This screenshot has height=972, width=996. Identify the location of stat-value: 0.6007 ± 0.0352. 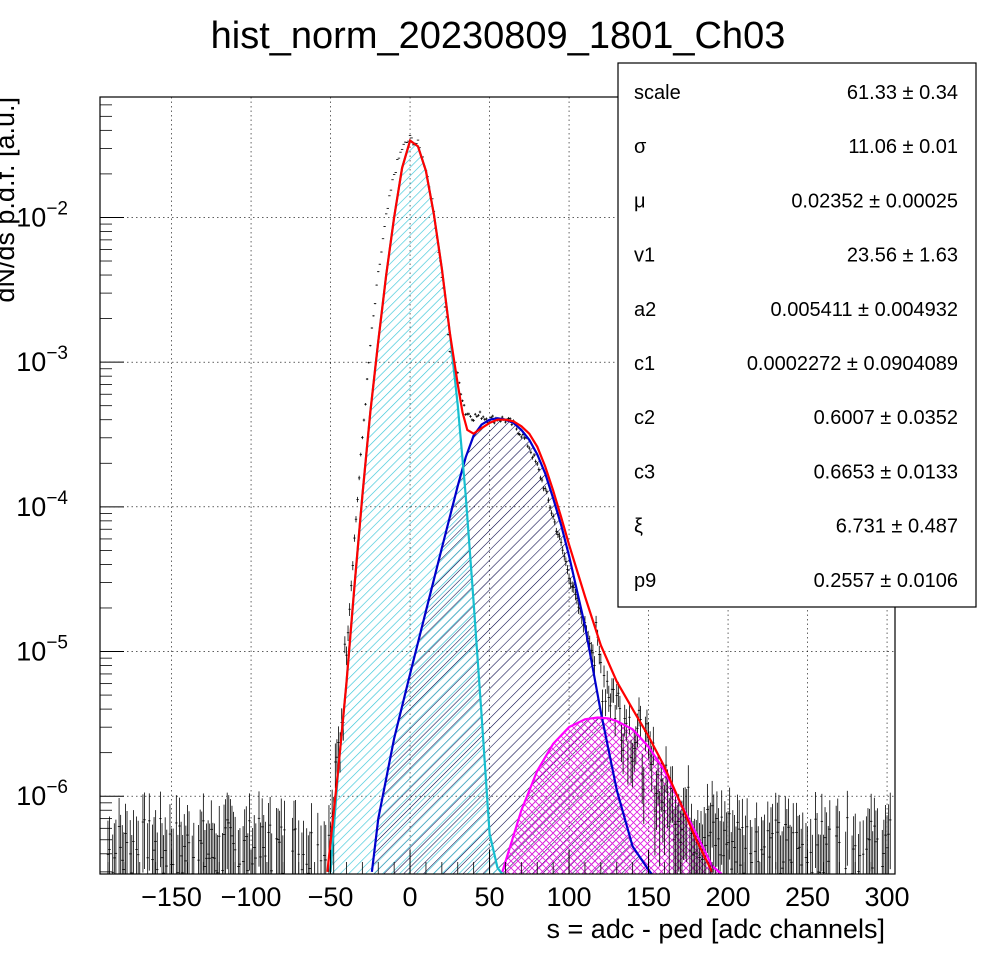
(886, 418).